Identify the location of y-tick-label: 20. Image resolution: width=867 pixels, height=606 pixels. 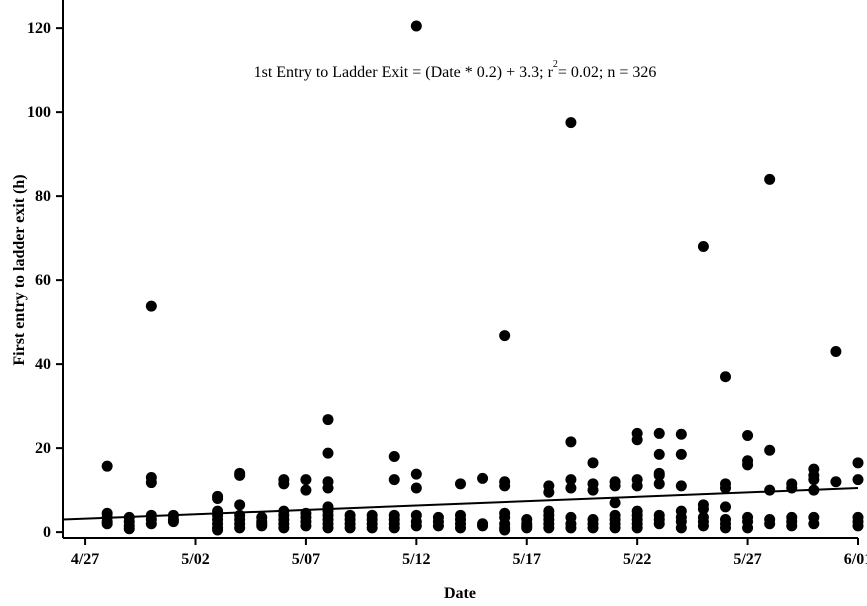
(43, 448).